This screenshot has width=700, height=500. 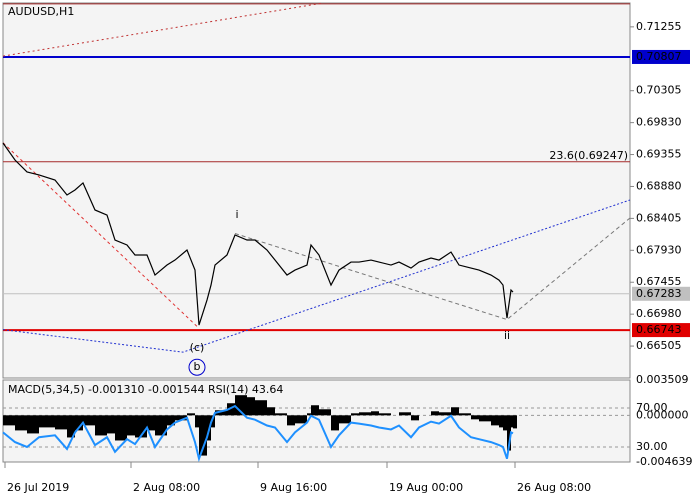 What do you see at coordinates (258, 433) in the screenshot?
I see `rsi-line` at bounding box center [258, 433].